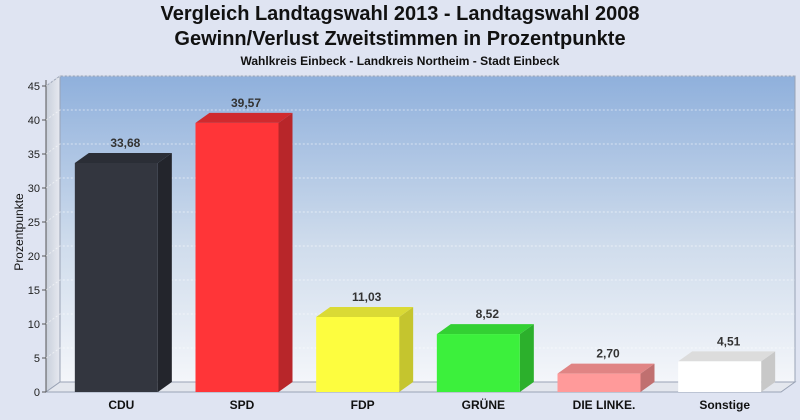  What do you see at coordinates (768, 371) in the screenshot?
I see `bar-side-Sonstige` at bounding box center [768, 371].